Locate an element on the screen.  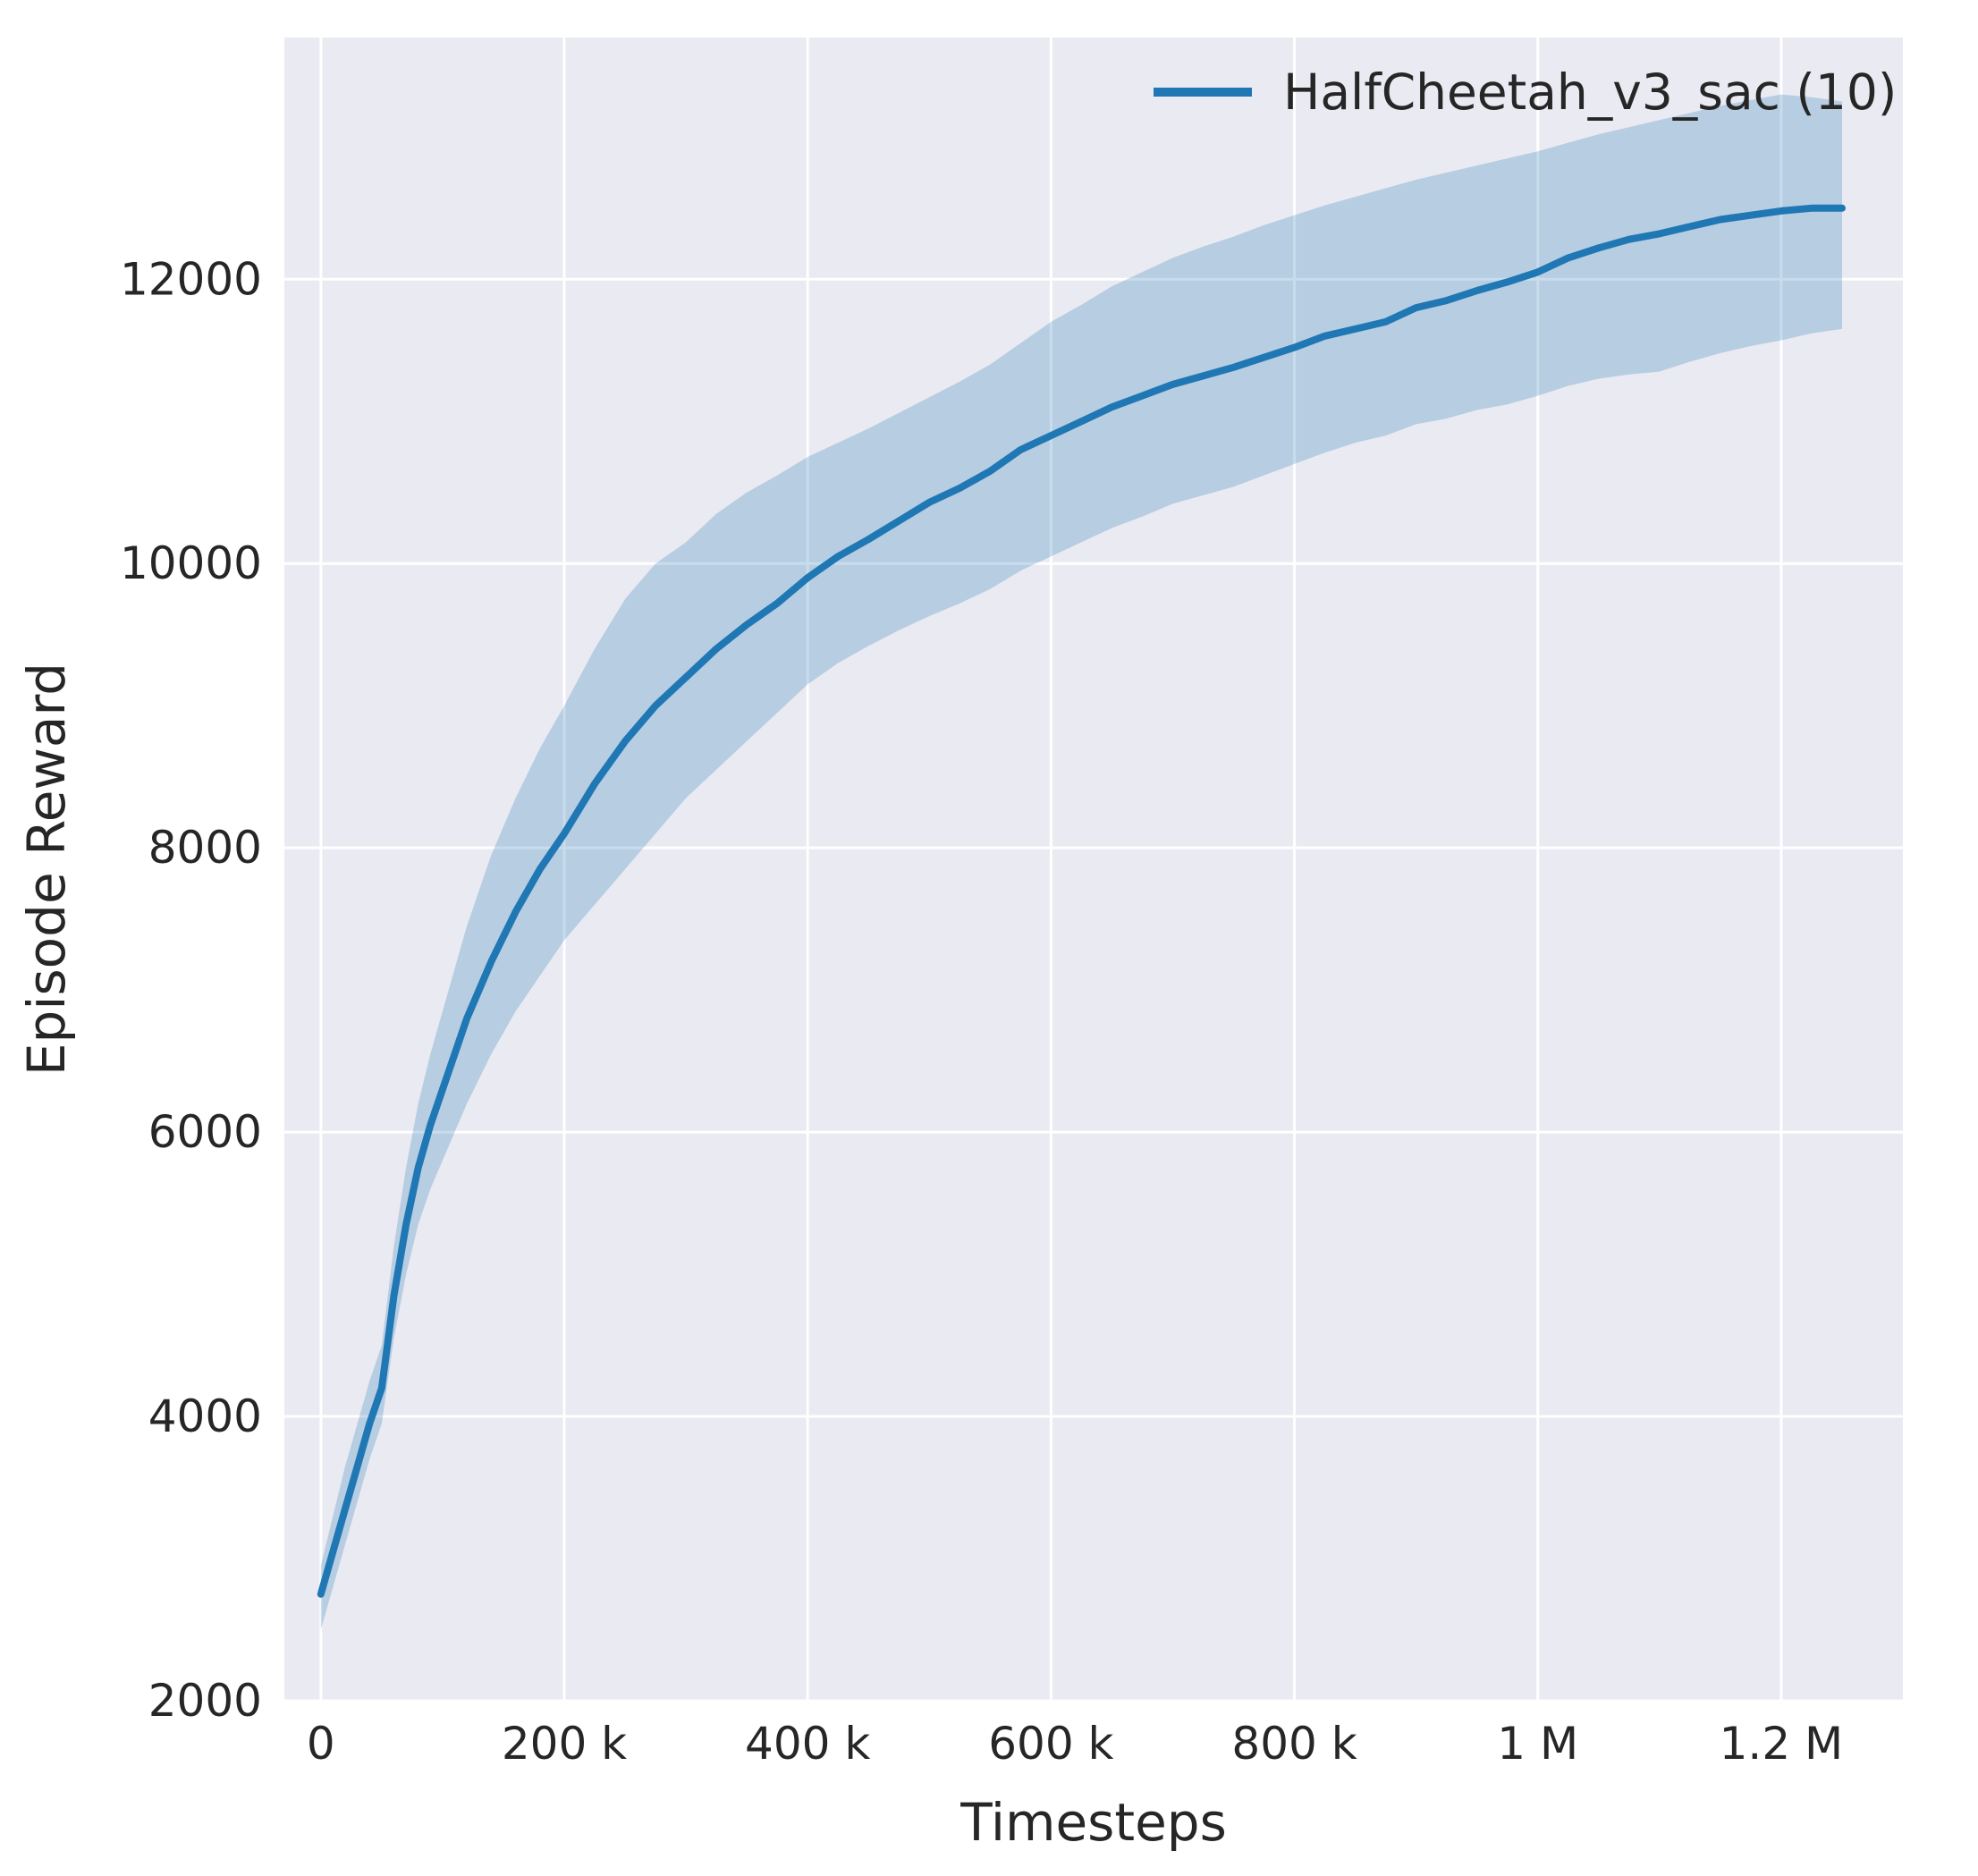
x-tick-label: 200 k is located at coordinates (564, 1744).